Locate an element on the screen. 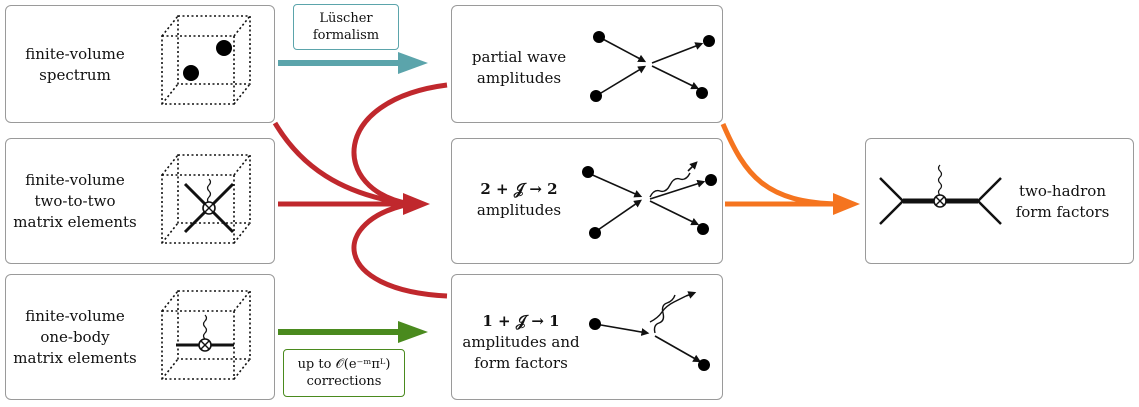  label-one-j-one: 1 + 𝒥 → 1 amplitudes and form factors is located at coordinates (521, 341).